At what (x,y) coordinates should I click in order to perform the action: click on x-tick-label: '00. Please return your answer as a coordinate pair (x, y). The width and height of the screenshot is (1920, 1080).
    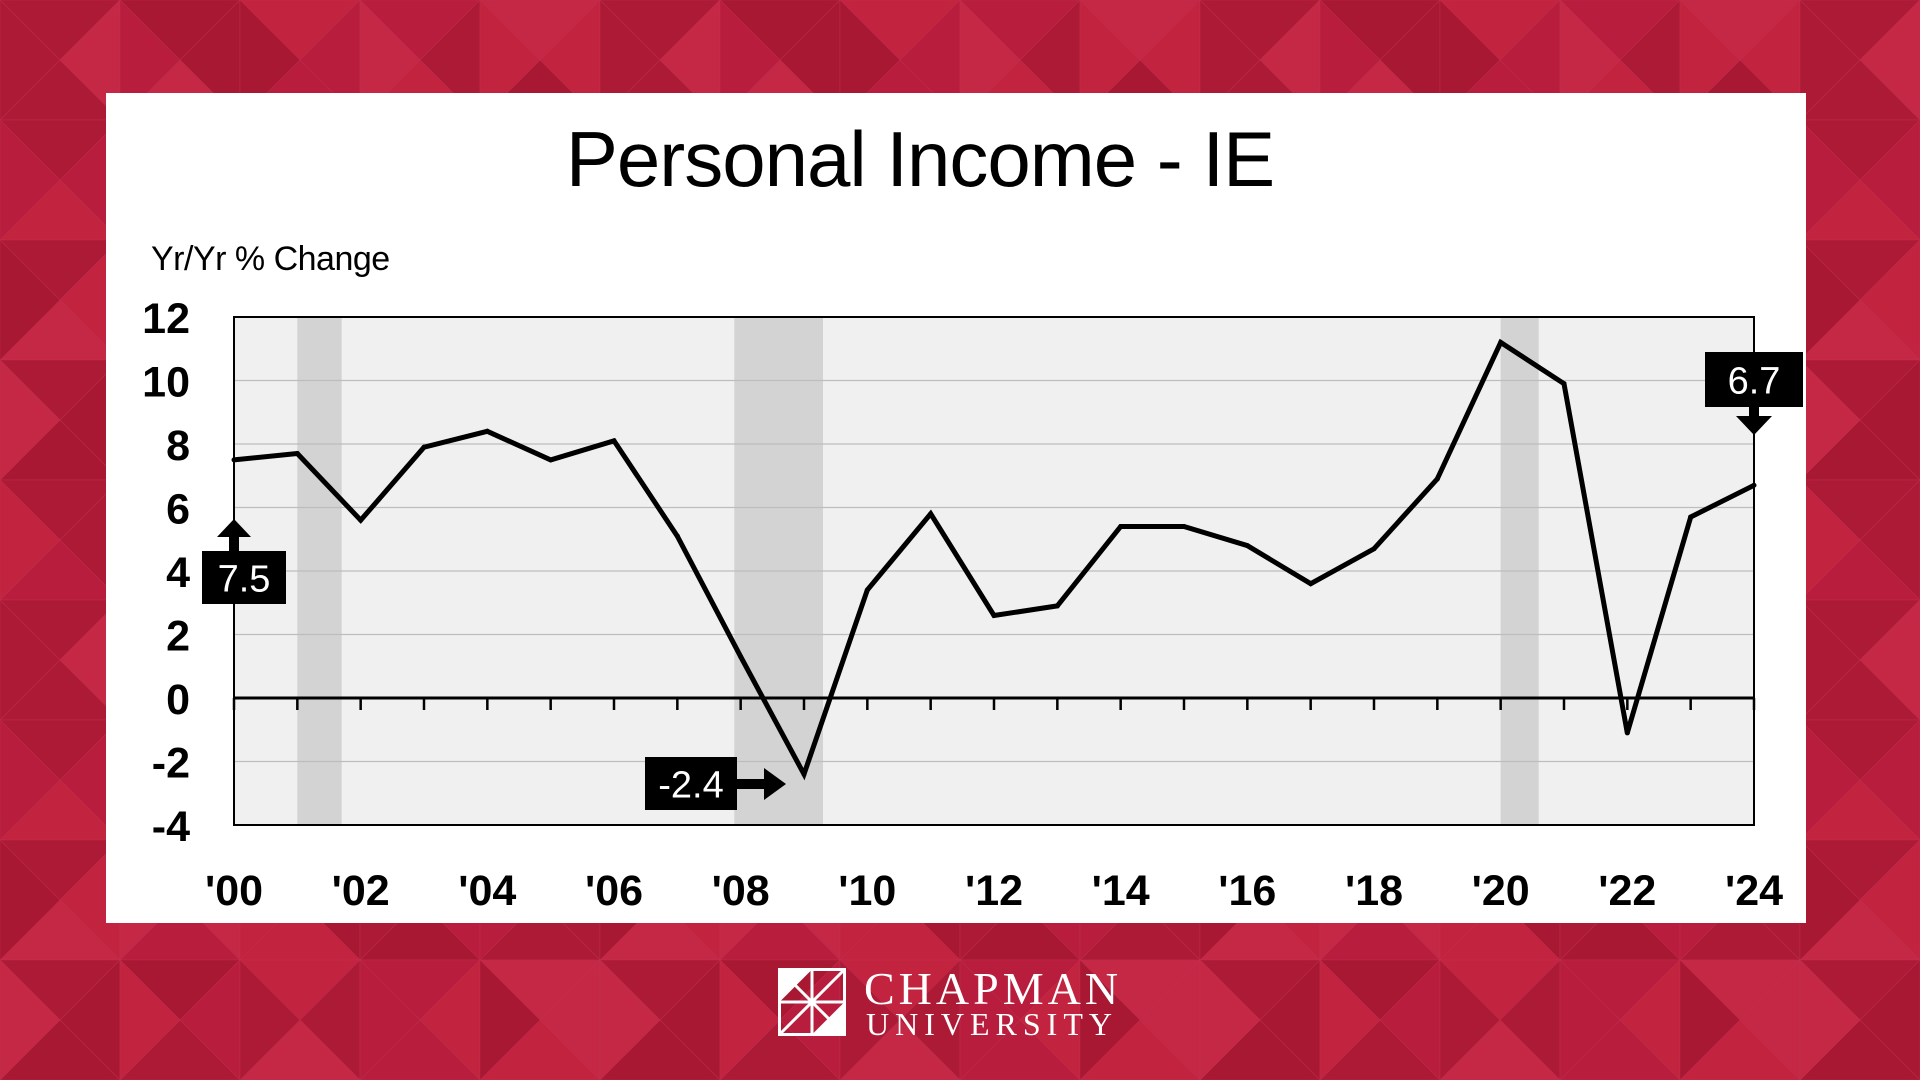
    Looking at the image, I should click on (234, 891).